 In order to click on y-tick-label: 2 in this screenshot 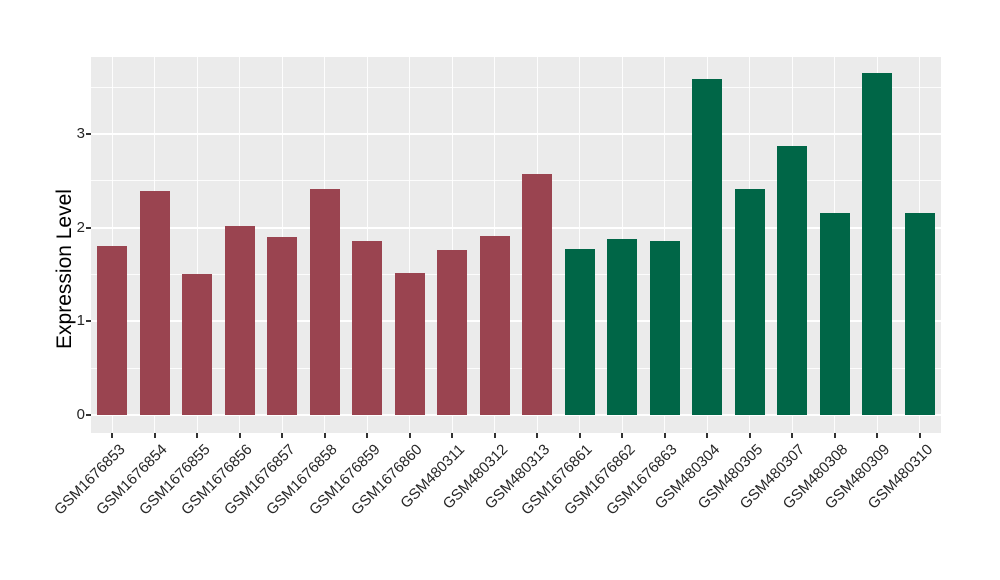, I will do `click(80, 227)`.